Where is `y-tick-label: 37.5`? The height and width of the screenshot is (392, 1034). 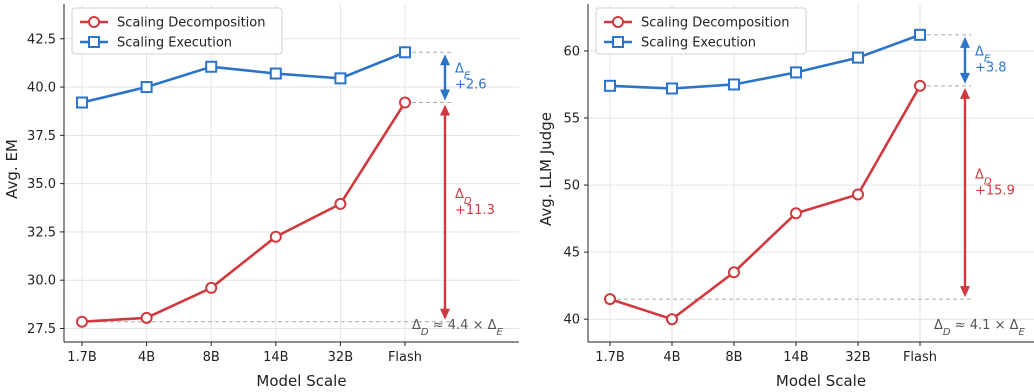
y-tick-label: 37.5 is located at coordinates (41, 136).